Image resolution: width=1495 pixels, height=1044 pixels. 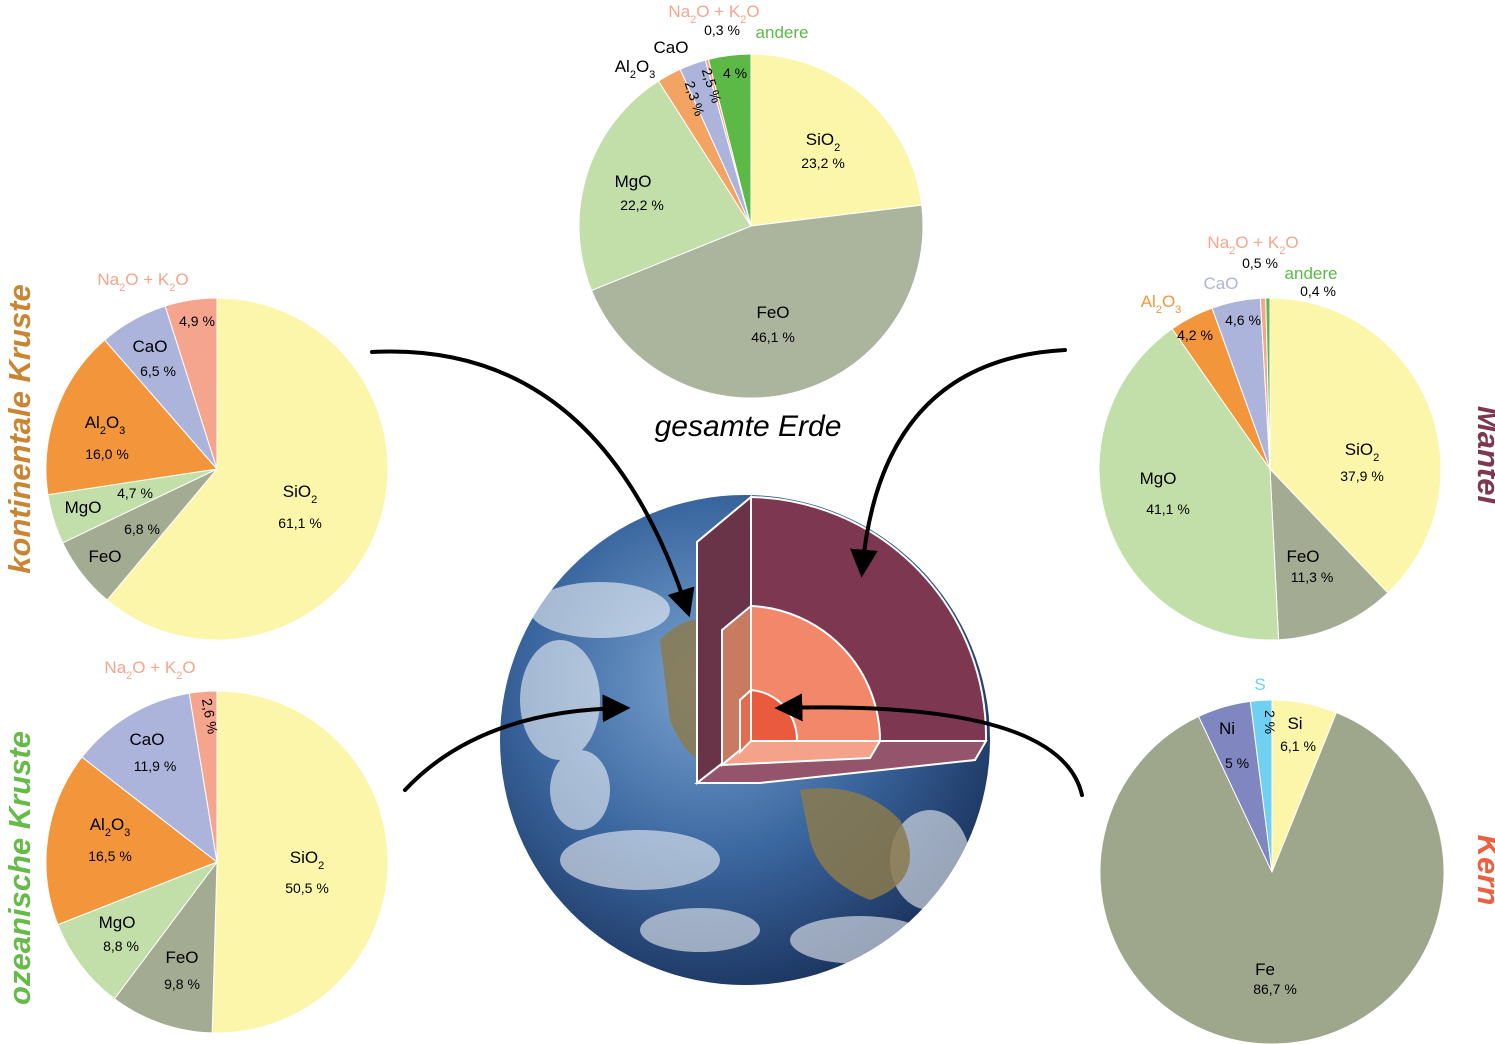 What do you see at coordinates (107, 454) in the screenshot?
I see `slice-value-al2o3: 16,0 %` at bounding box center [107, 454].